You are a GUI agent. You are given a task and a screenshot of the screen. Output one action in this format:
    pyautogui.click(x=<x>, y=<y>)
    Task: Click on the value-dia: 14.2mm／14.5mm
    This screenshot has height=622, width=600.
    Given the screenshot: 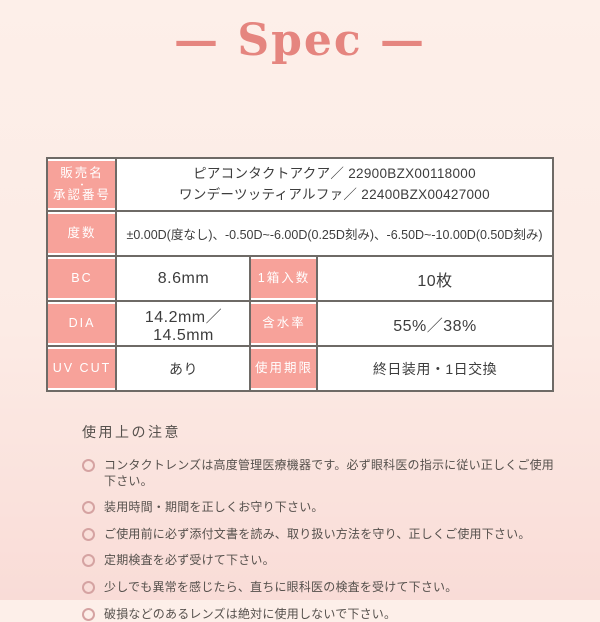 What is the action you would take?
    pyautogui.click(x=183, y=323)
    